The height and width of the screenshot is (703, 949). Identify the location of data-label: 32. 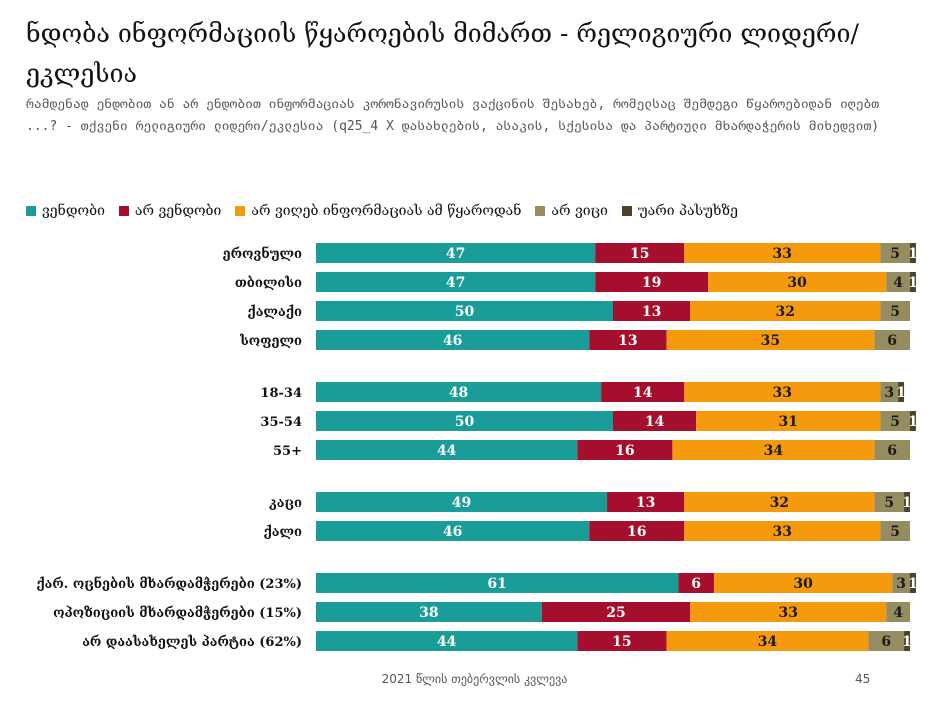
(785, 312).